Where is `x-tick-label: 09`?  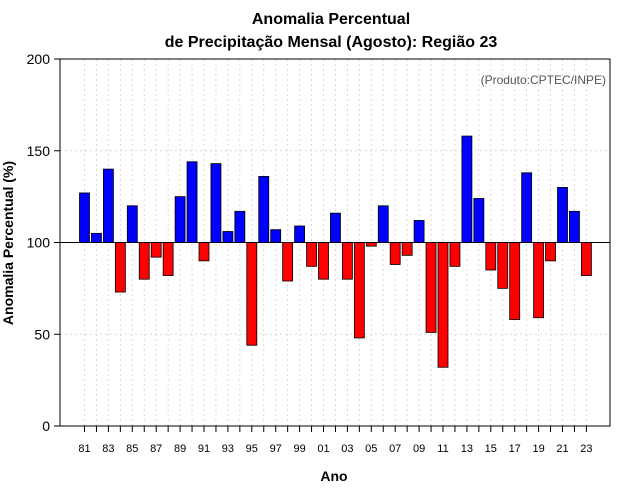 x-tick-label: 09 is located at coordinates (419, 449).